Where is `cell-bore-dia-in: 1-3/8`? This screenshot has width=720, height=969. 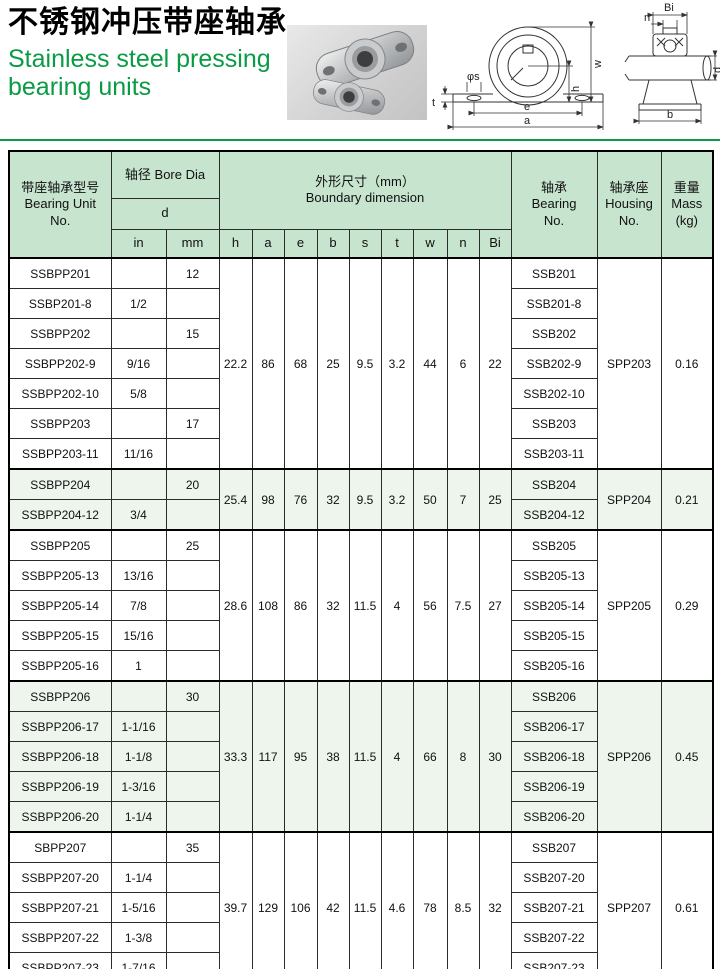
cell-bore-dia-in: 1-3/8 is located at coordinates (138, 937).